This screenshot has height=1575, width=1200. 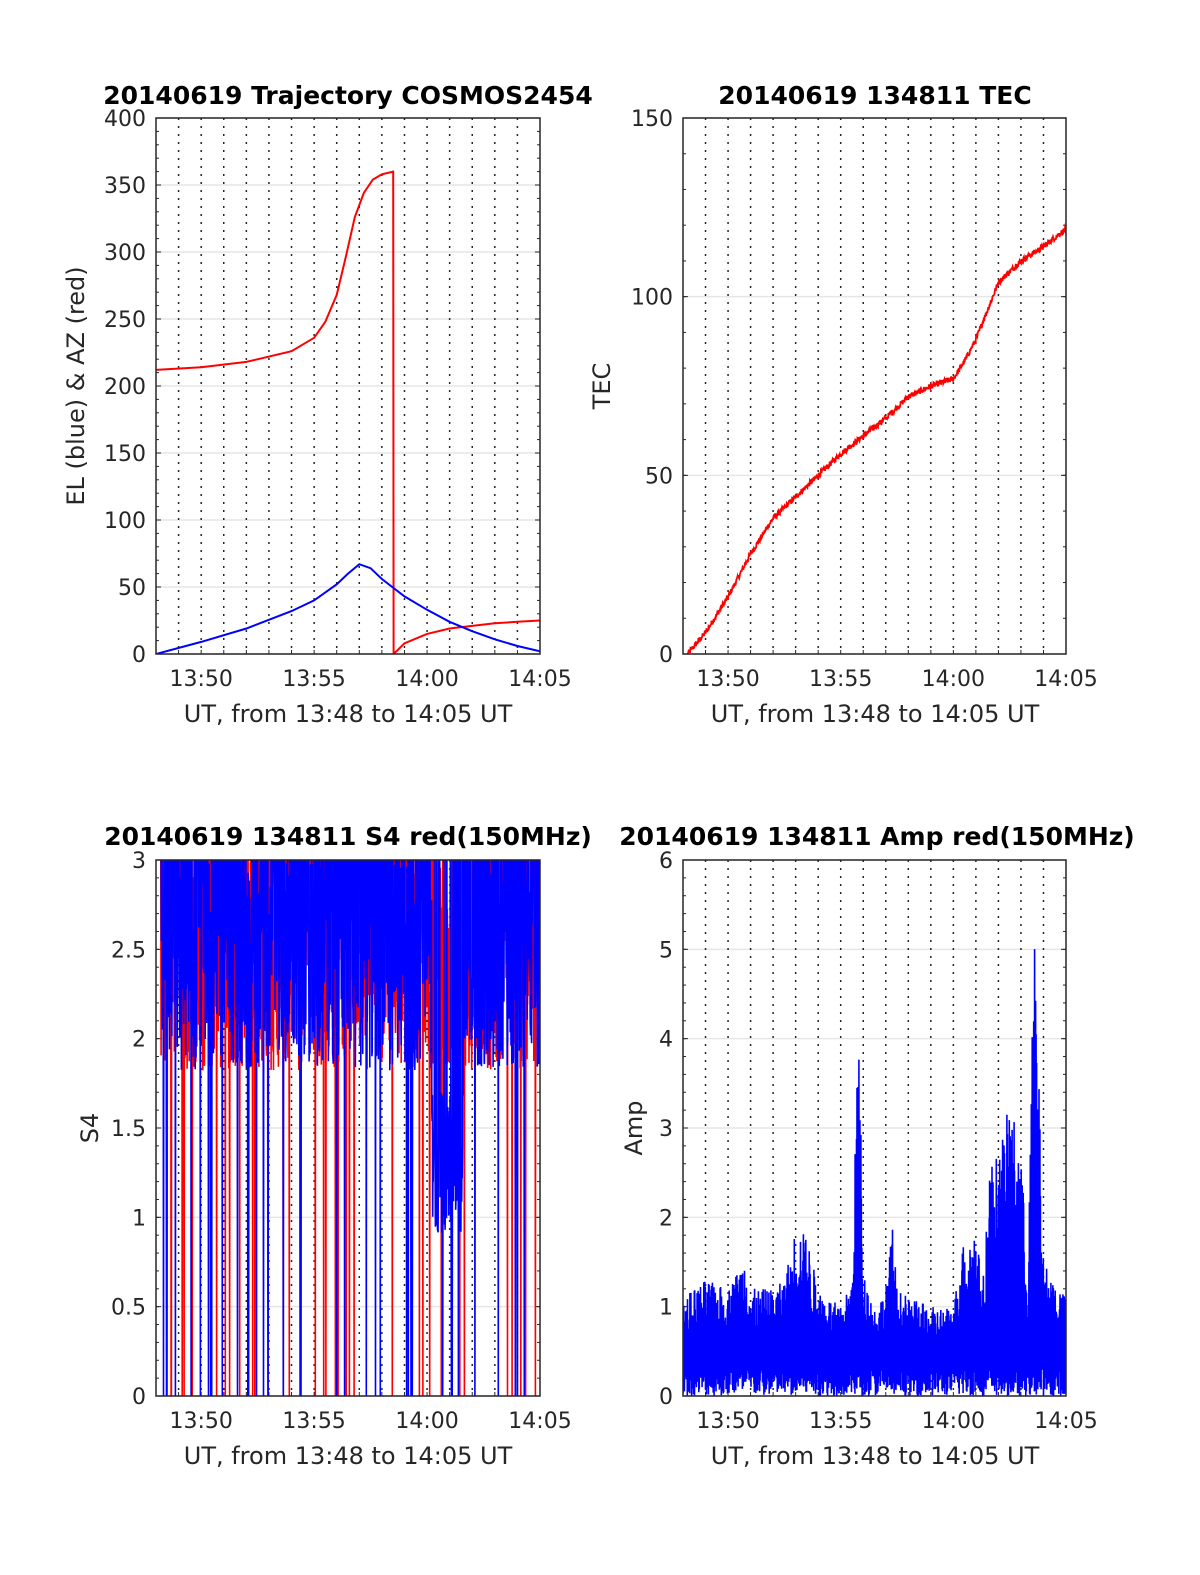 What do you see at coordinates (666, 950) in the screenshot?
I see `y-tick-label: 5` at bounding box center [666, 950].